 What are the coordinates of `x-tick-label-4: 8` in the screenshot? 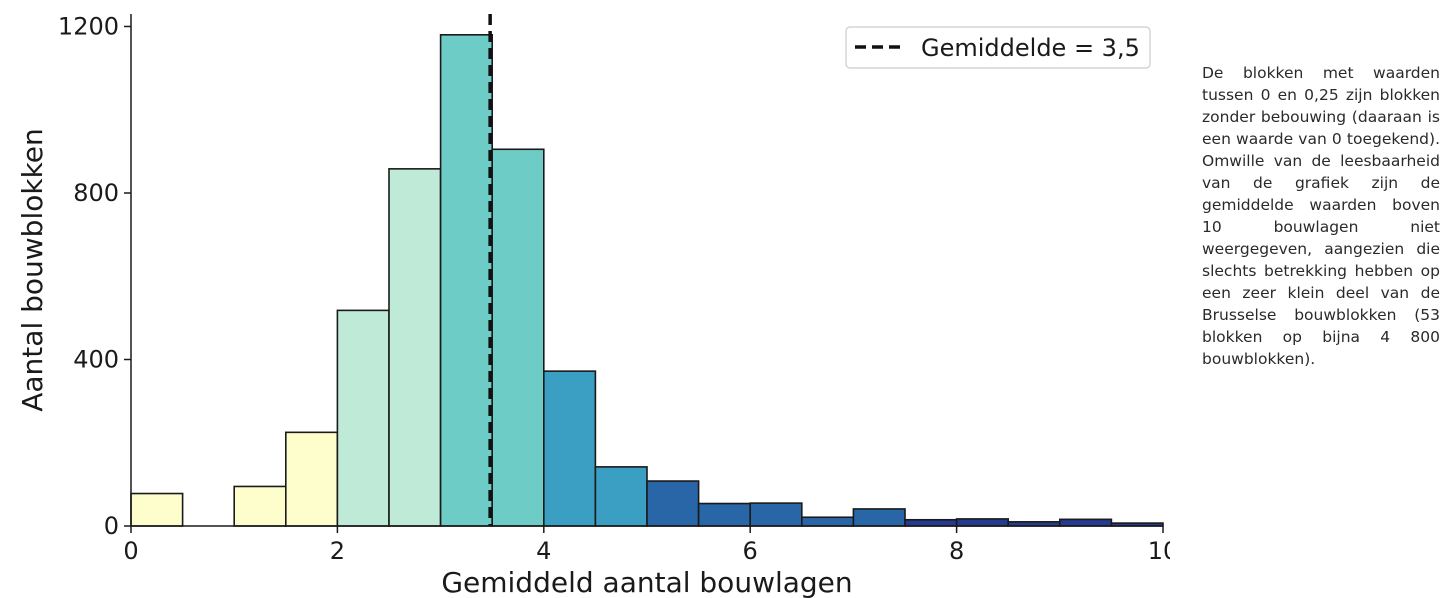 It's located at (956, 551).